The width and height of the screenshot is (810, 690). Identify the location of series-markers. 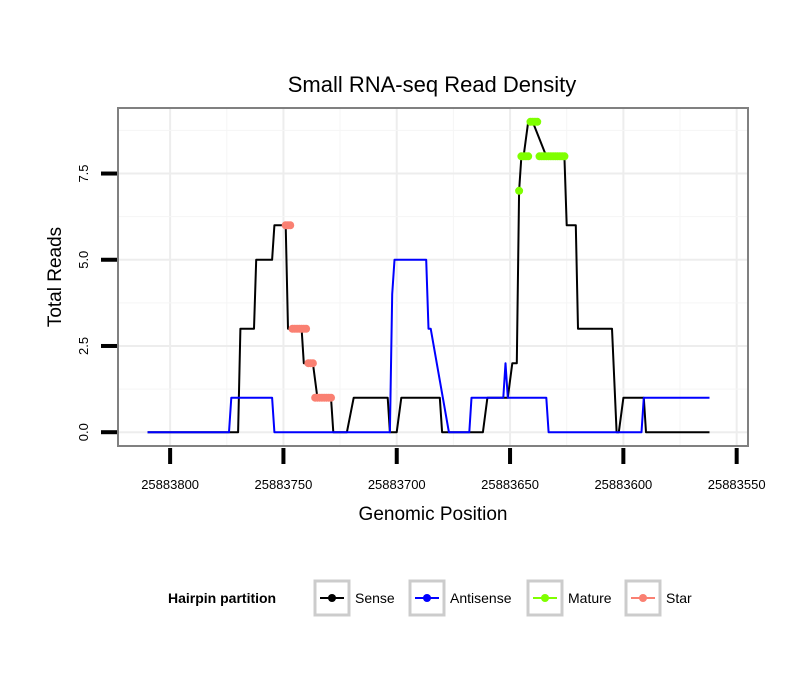
(425, 259).